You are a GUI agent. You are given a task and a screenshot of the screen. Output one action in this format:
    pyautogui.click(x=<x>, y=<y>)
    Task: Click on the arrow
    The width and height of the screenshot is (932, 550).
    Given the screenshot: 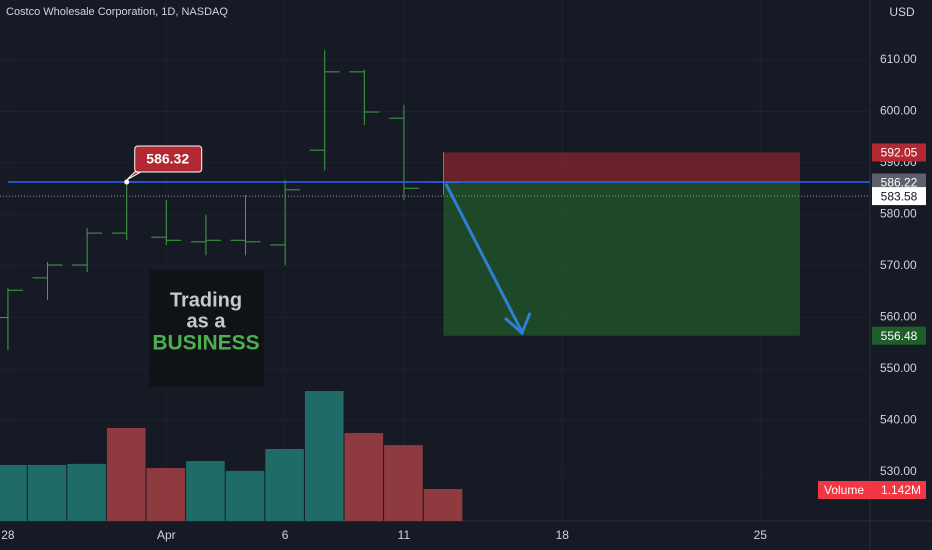 What is the action you would take?
    pyautogui.click(x=488, y=259)
    